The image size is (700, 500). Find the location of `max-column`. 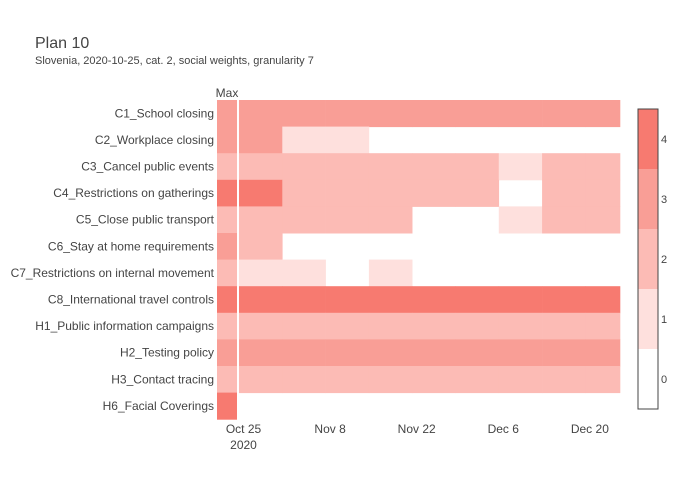

max-column is located at coordinates (227, 260).